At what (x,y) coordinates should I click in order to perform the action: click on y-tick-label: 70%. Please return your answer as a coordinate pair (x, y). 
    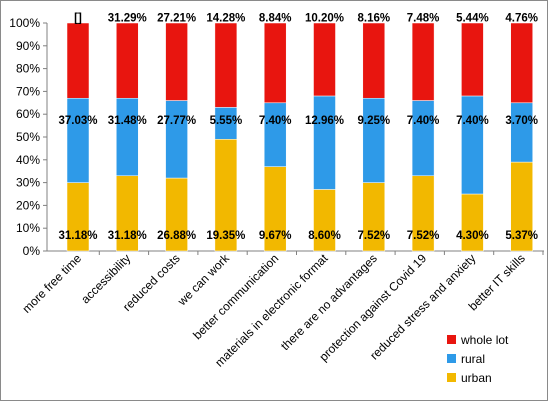
    Looking at the image, I should click on (28, 91).